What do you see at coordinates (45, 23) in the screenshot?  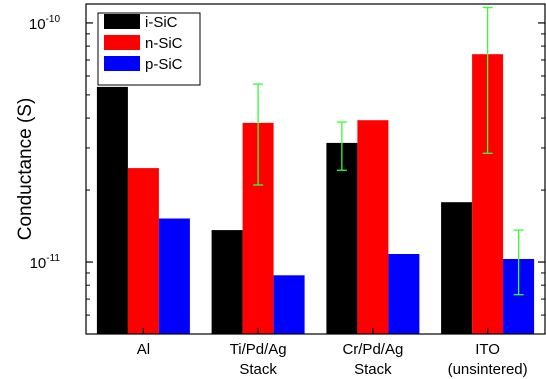 I see `y-tick-label-0: 10-10` at bounding box center [45, 23].